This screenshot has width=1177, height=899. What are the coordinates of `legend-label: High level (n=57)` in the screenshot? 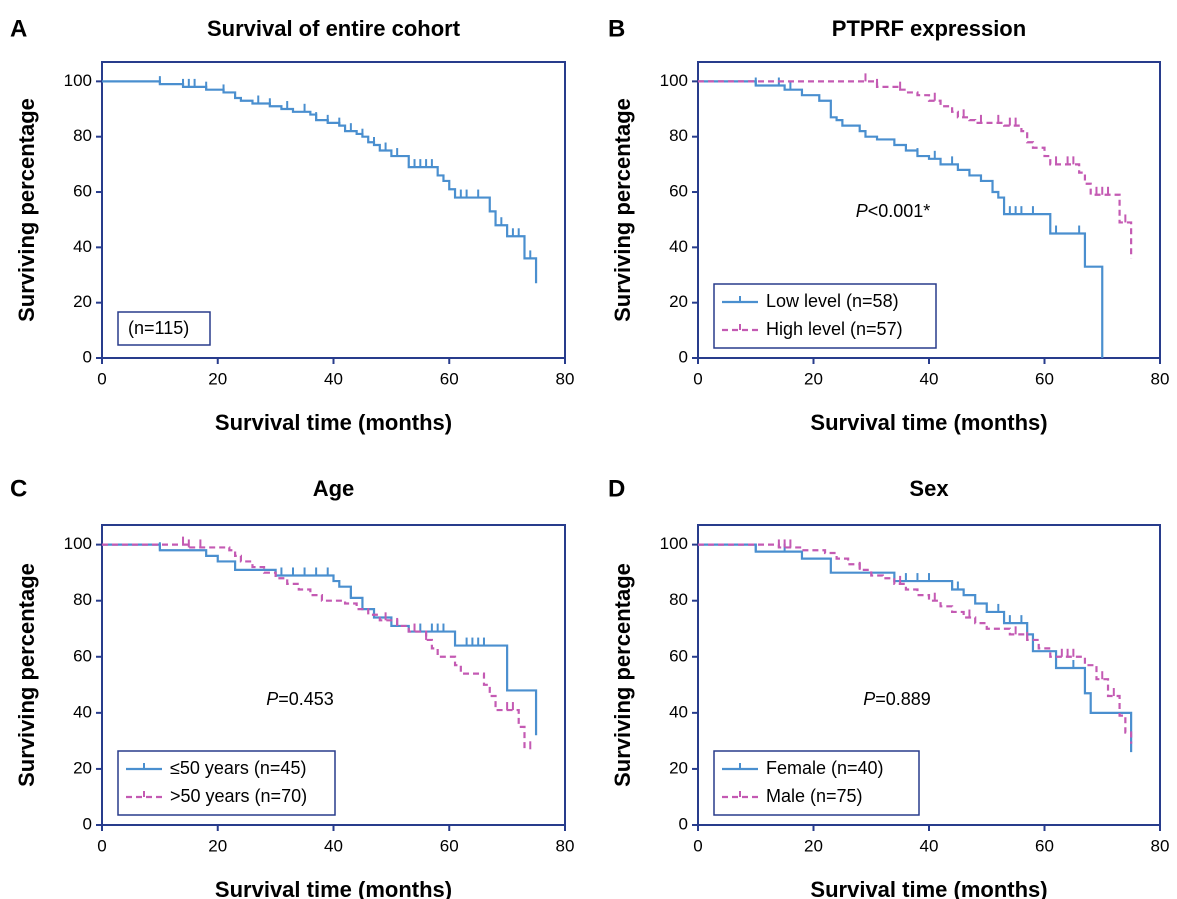 It's located at (834, 329).